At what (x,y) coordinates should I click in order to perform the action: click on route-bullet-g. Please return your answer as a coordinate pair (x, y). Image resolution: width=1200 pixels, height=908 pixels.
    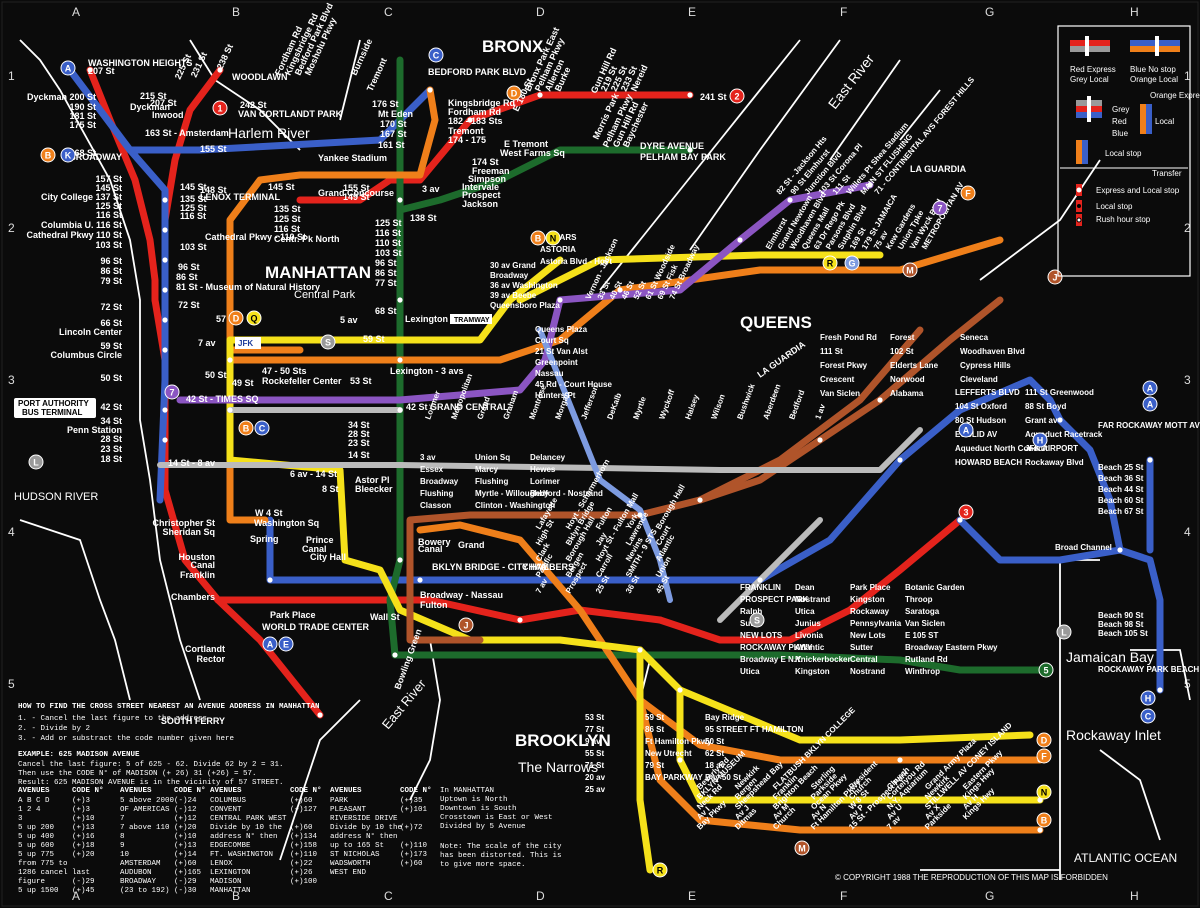
    Looking at the image, I should click on (852, 263).